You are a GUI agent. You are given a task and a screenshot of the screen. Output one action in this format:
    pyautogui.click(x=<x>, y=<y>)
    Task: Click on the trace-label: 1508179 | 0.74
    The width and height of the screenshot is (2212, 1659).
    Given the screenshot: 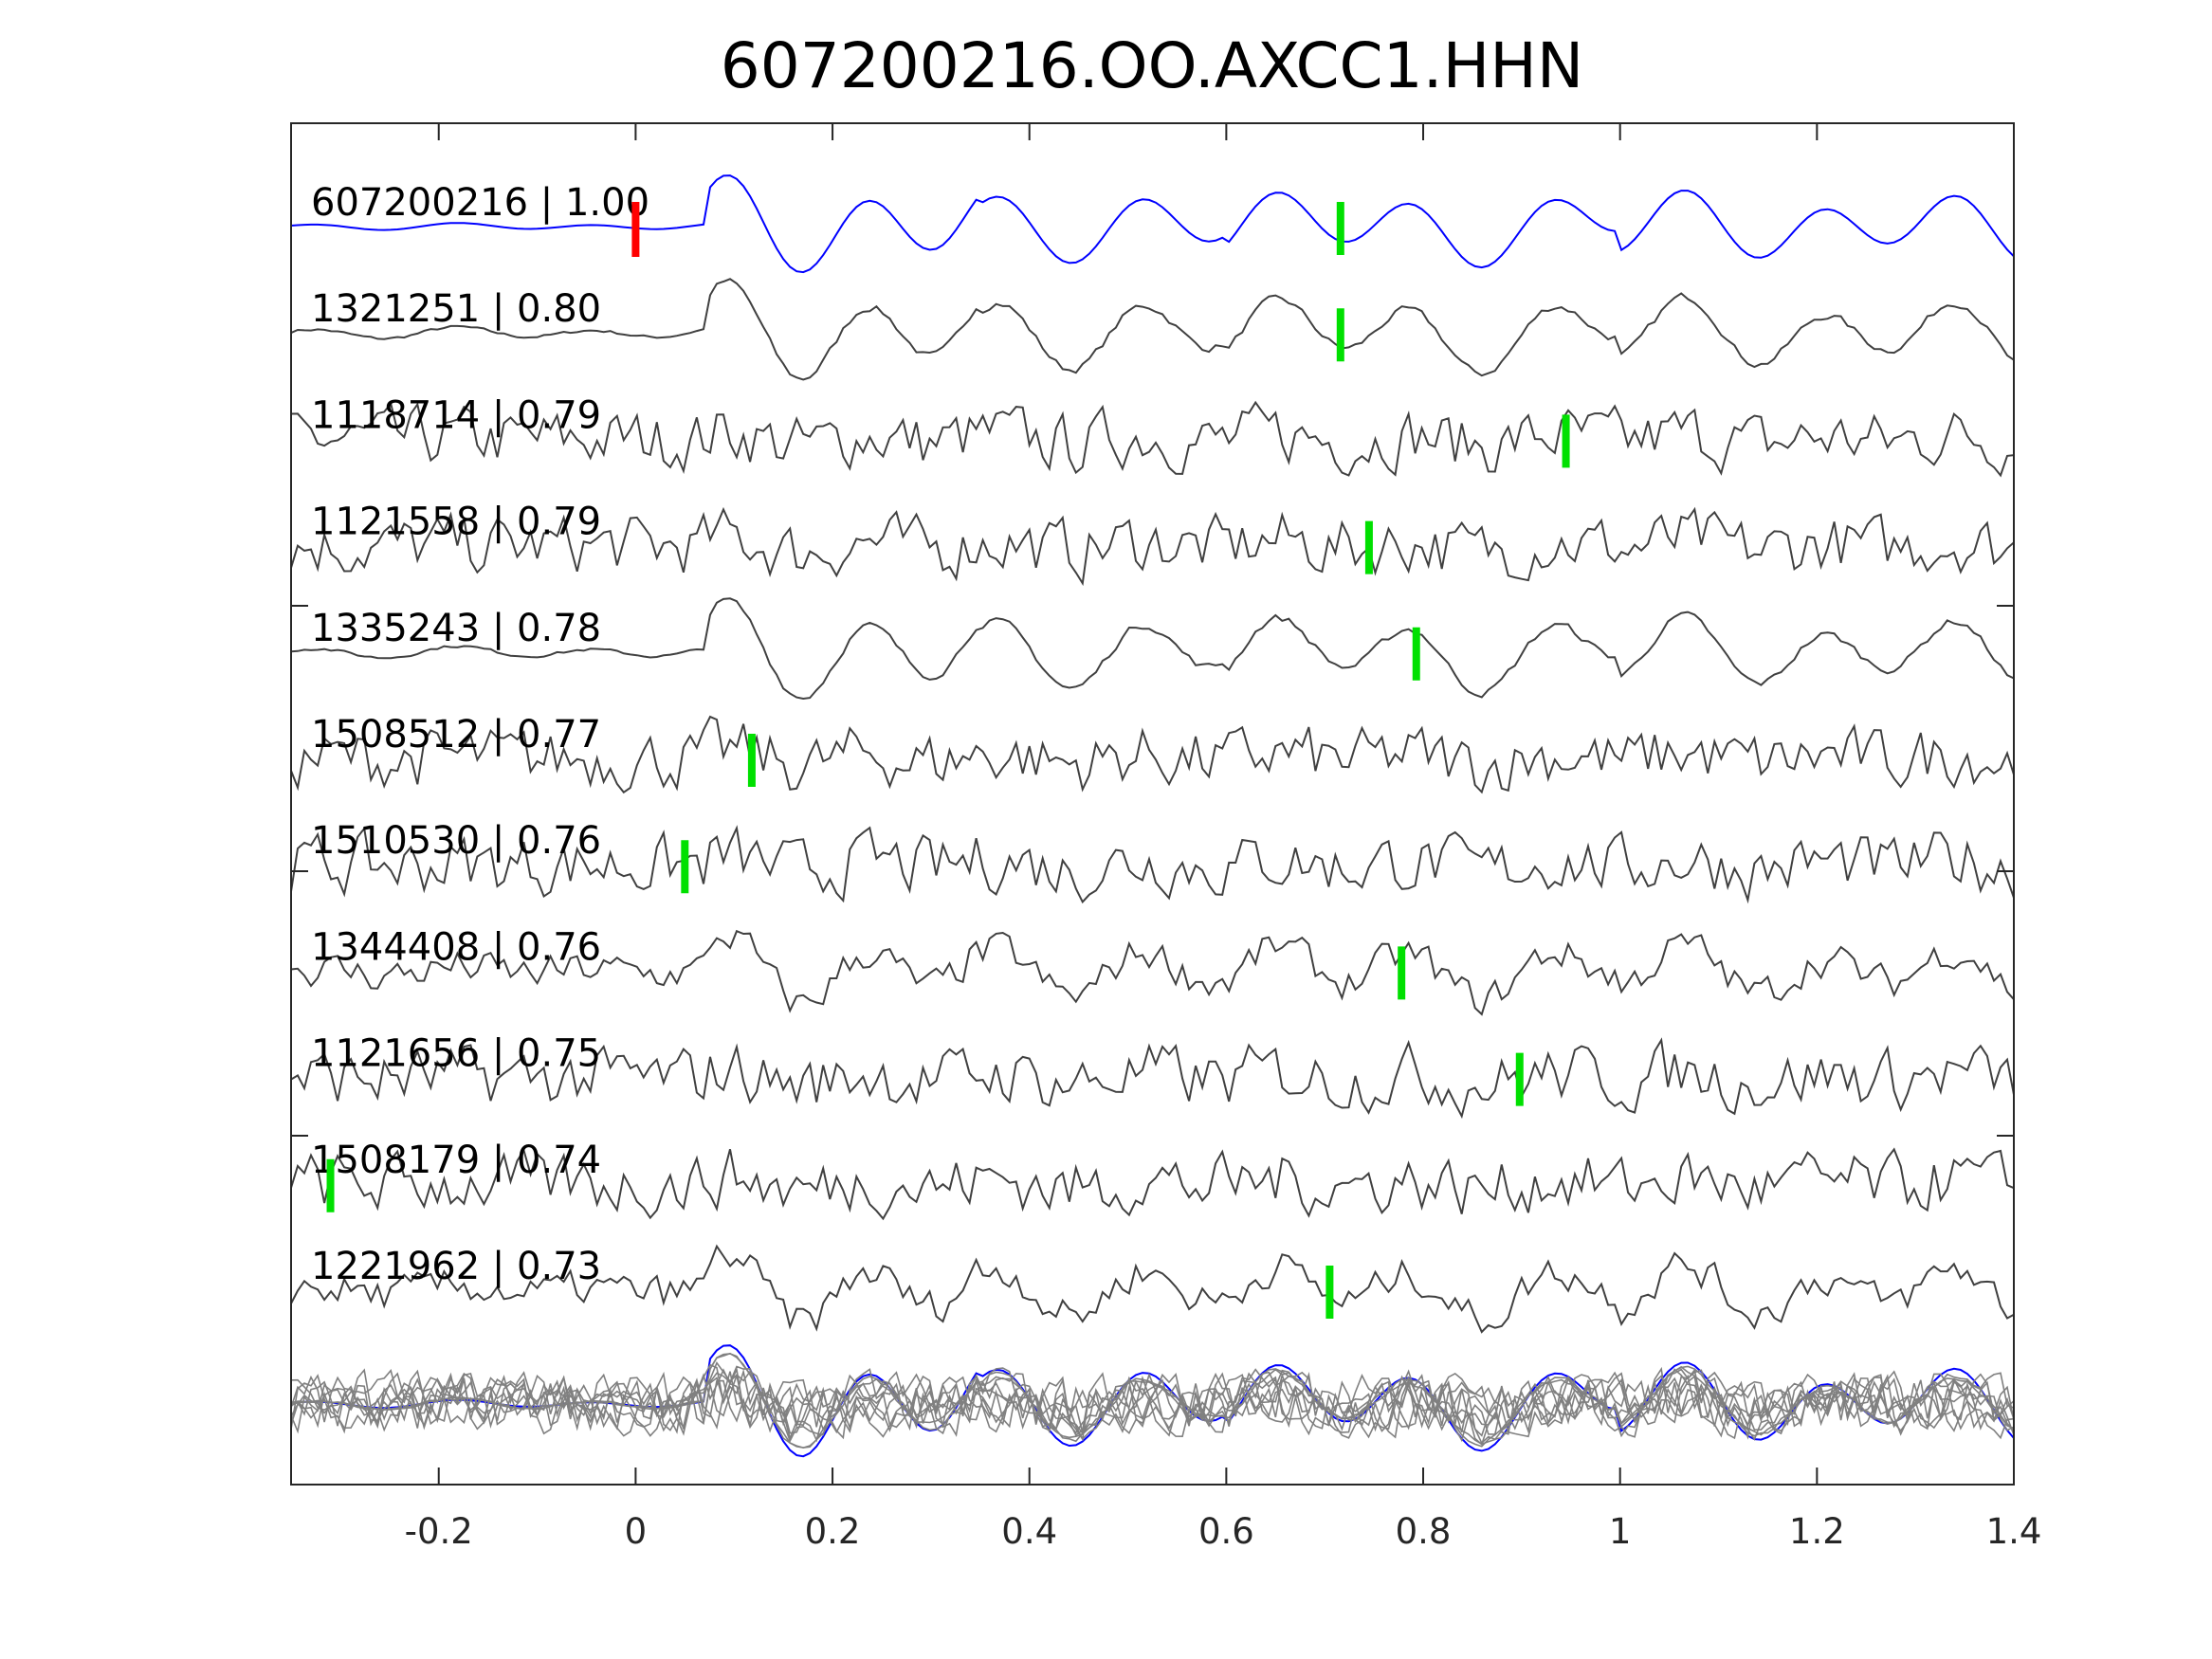 What is the action you would take?
    pyautogui.click(x=456, y=1160)
    